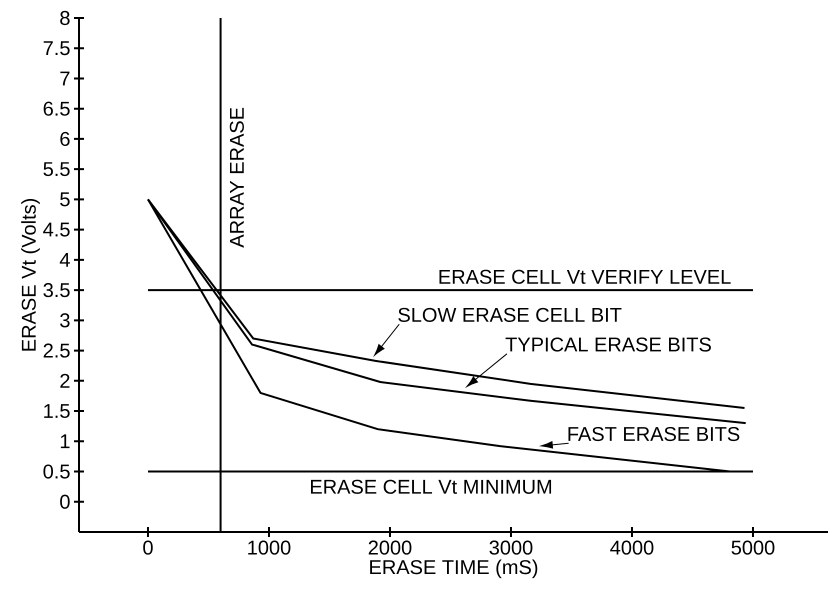 This screenshot has height=599, width=828. What do you see at coordinates (753, 547) in the screenshot?
I see `x-tick-label: 5000` at bounding box center [753, 547].